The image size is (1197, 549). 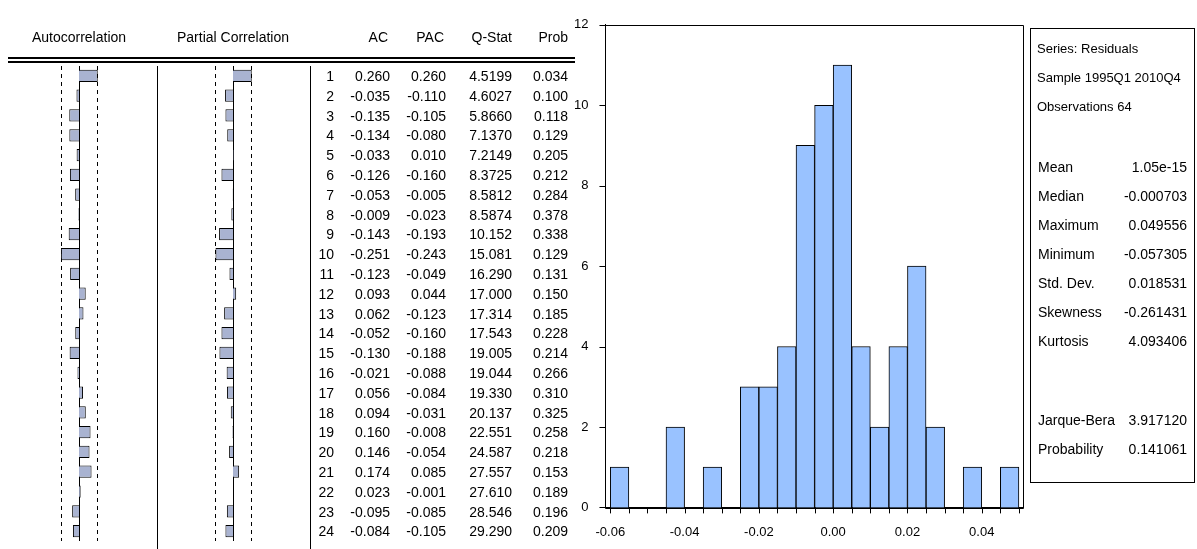 What do you see at coordinates (370, 234) in the screenshot?
I see `data-label: -0.143` at bounding box center [370, 234].